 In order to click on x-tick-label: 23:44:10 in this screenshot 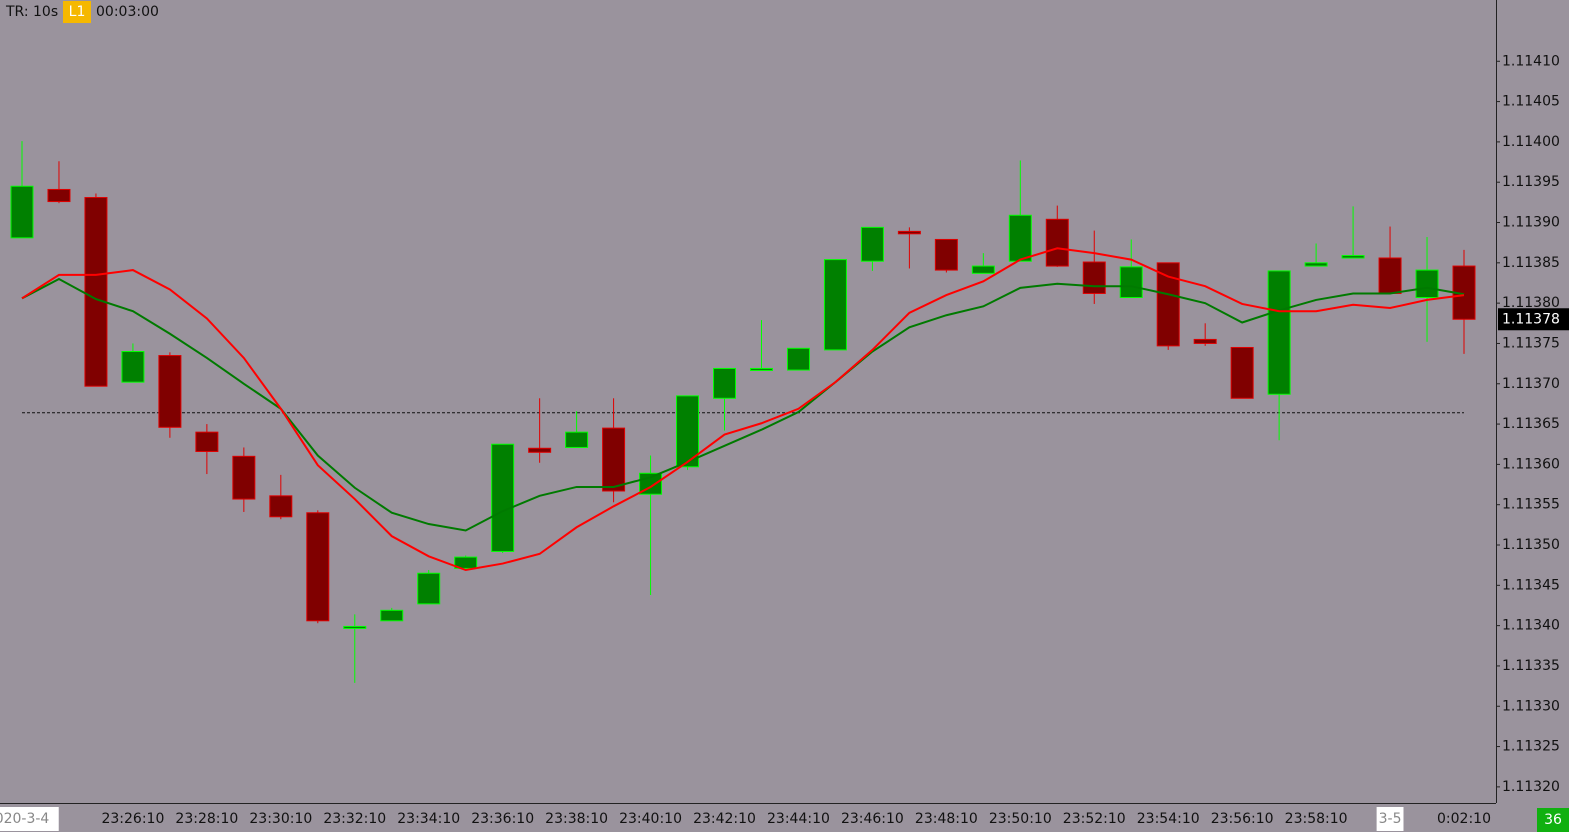, I will do `click(798, 819)`.